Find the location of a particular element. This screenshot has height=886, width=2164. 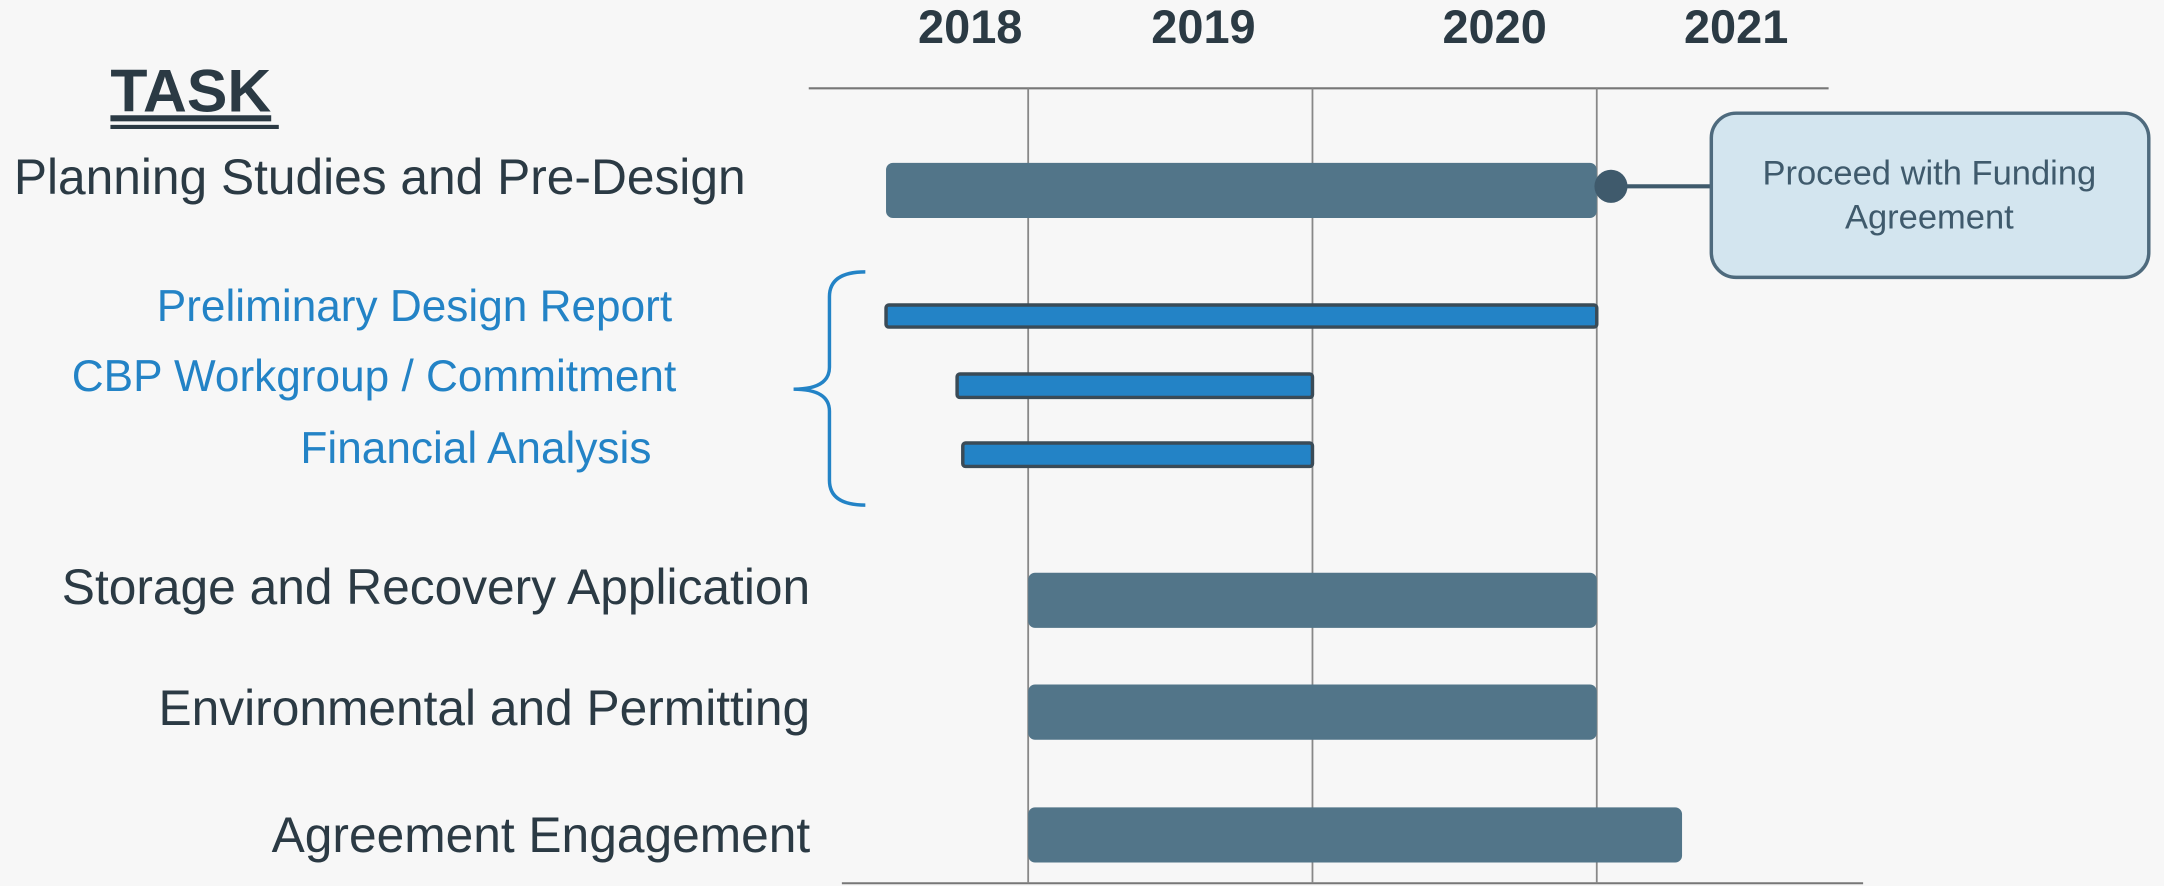

annotation-box is located at coordinates (1930, 195).